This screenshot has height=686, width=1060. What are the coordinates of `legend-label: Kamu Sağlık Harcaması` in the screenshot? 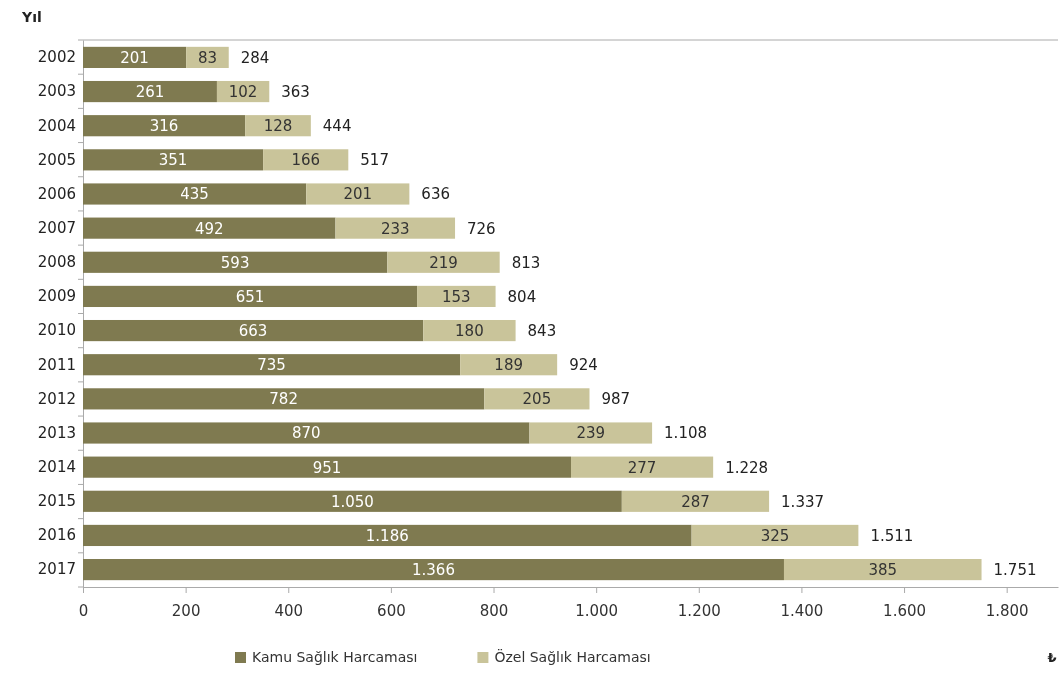 It's located at (335, 657).